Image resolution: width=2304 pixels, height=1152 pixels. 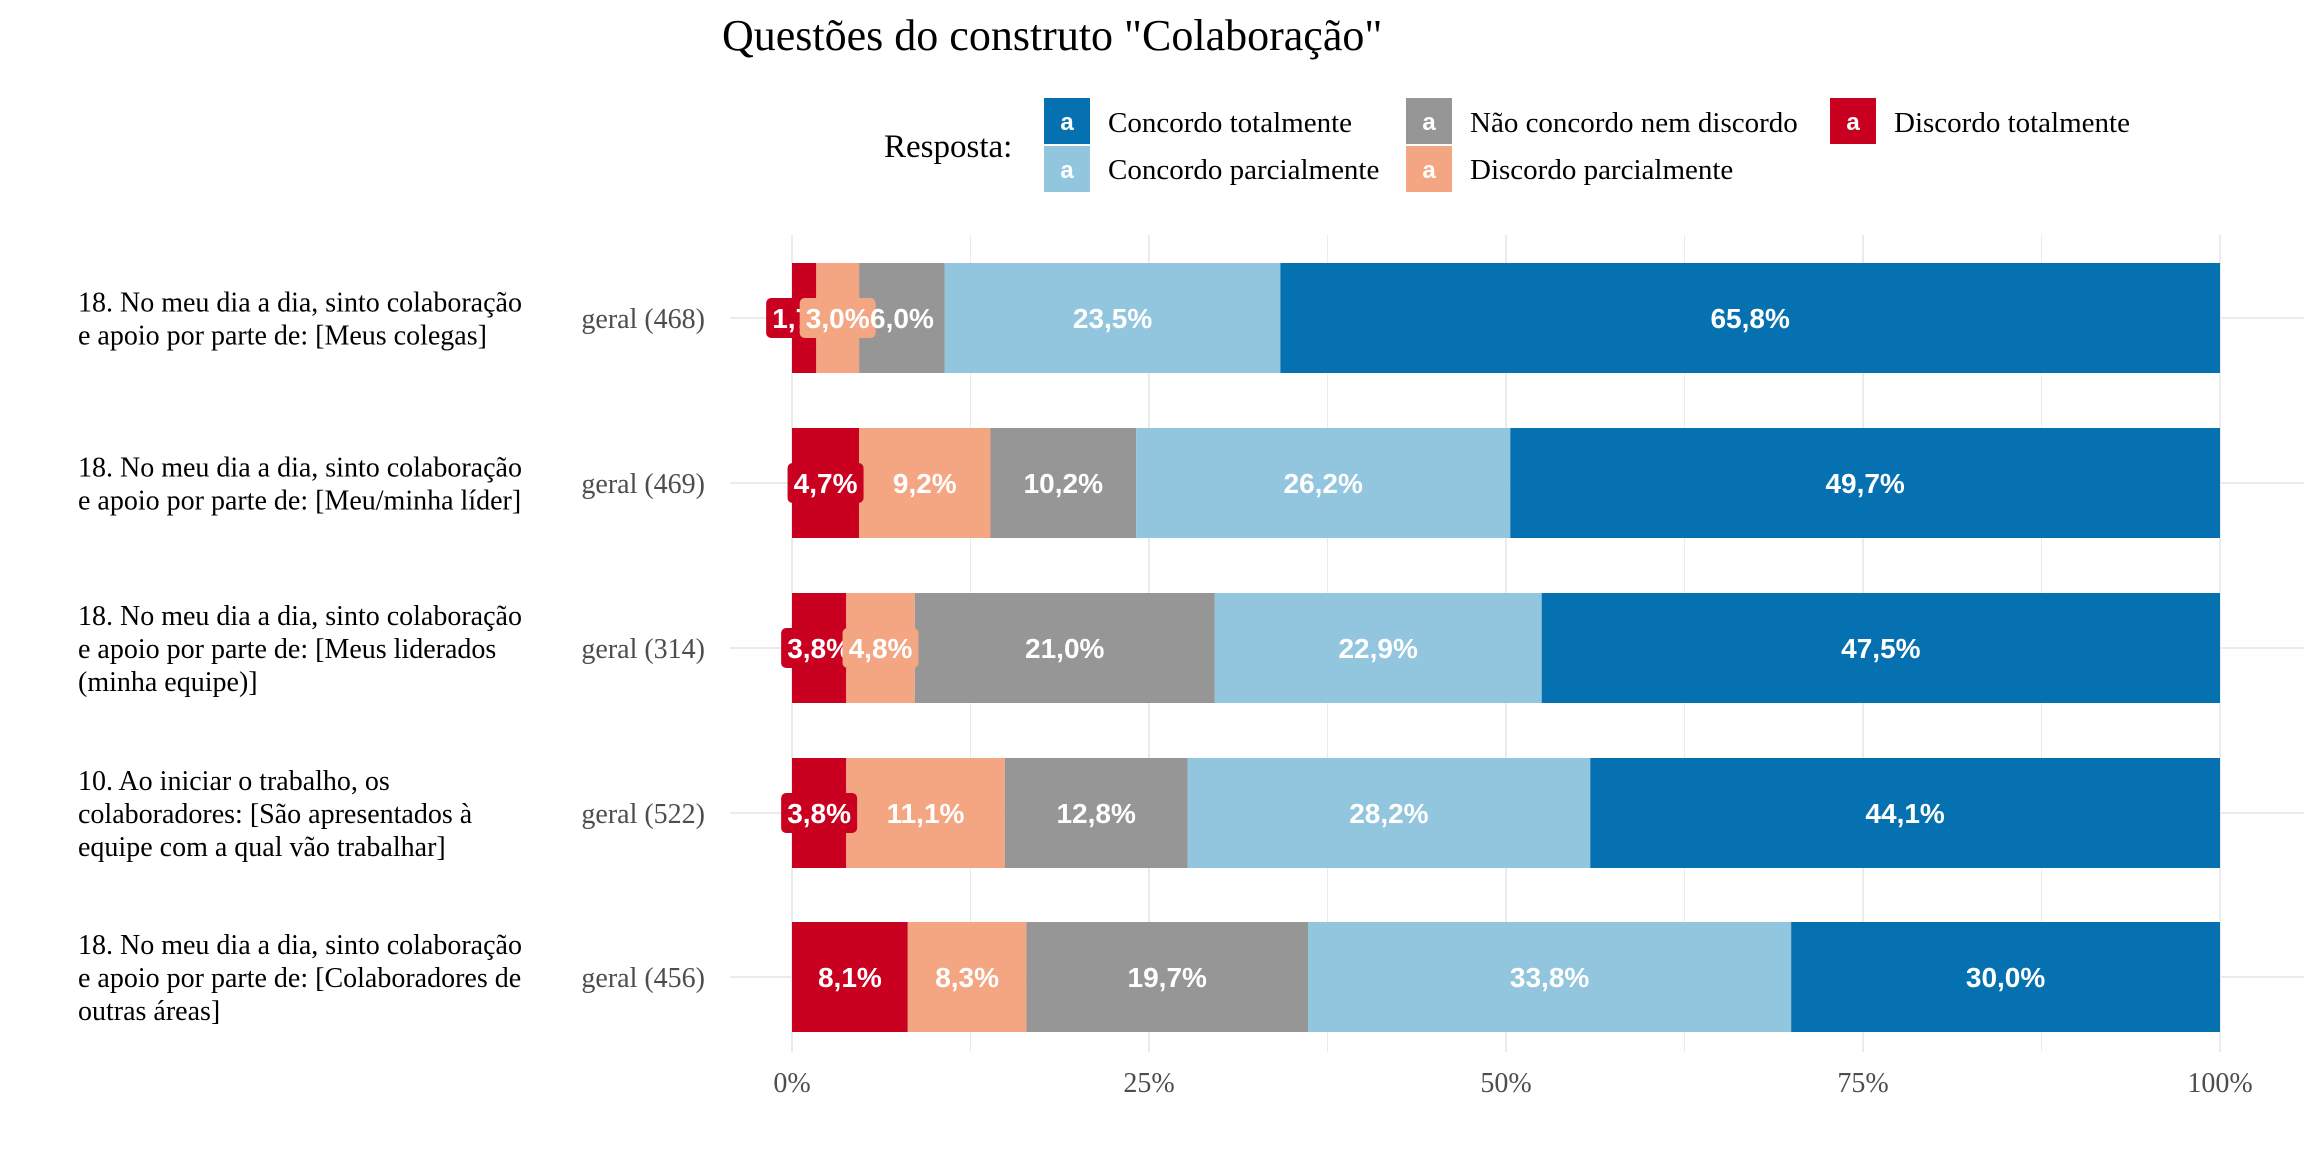 I want to click on x-tick-label: 0%, so click(x=791, y=1083).